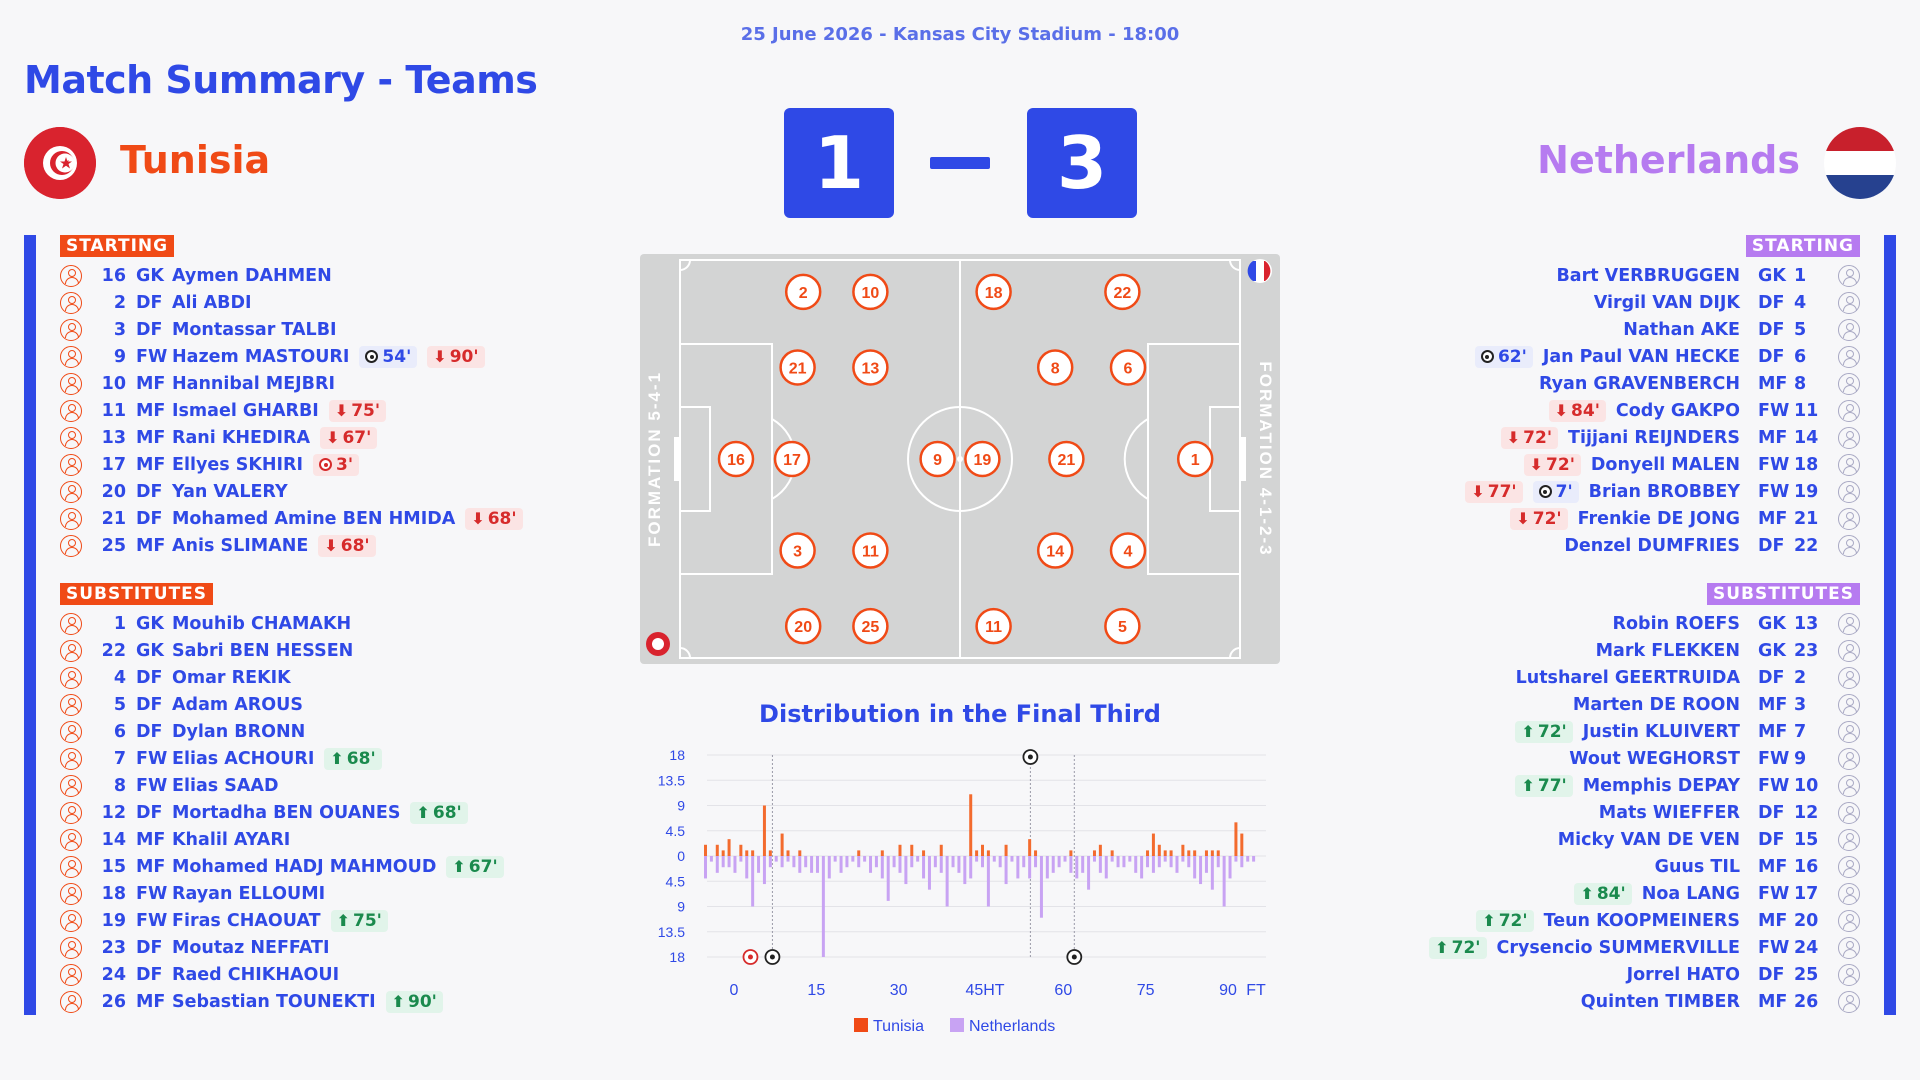 This screenshot has height=1080, width=1920. I want to click on badge-red, so click(1267, 271).